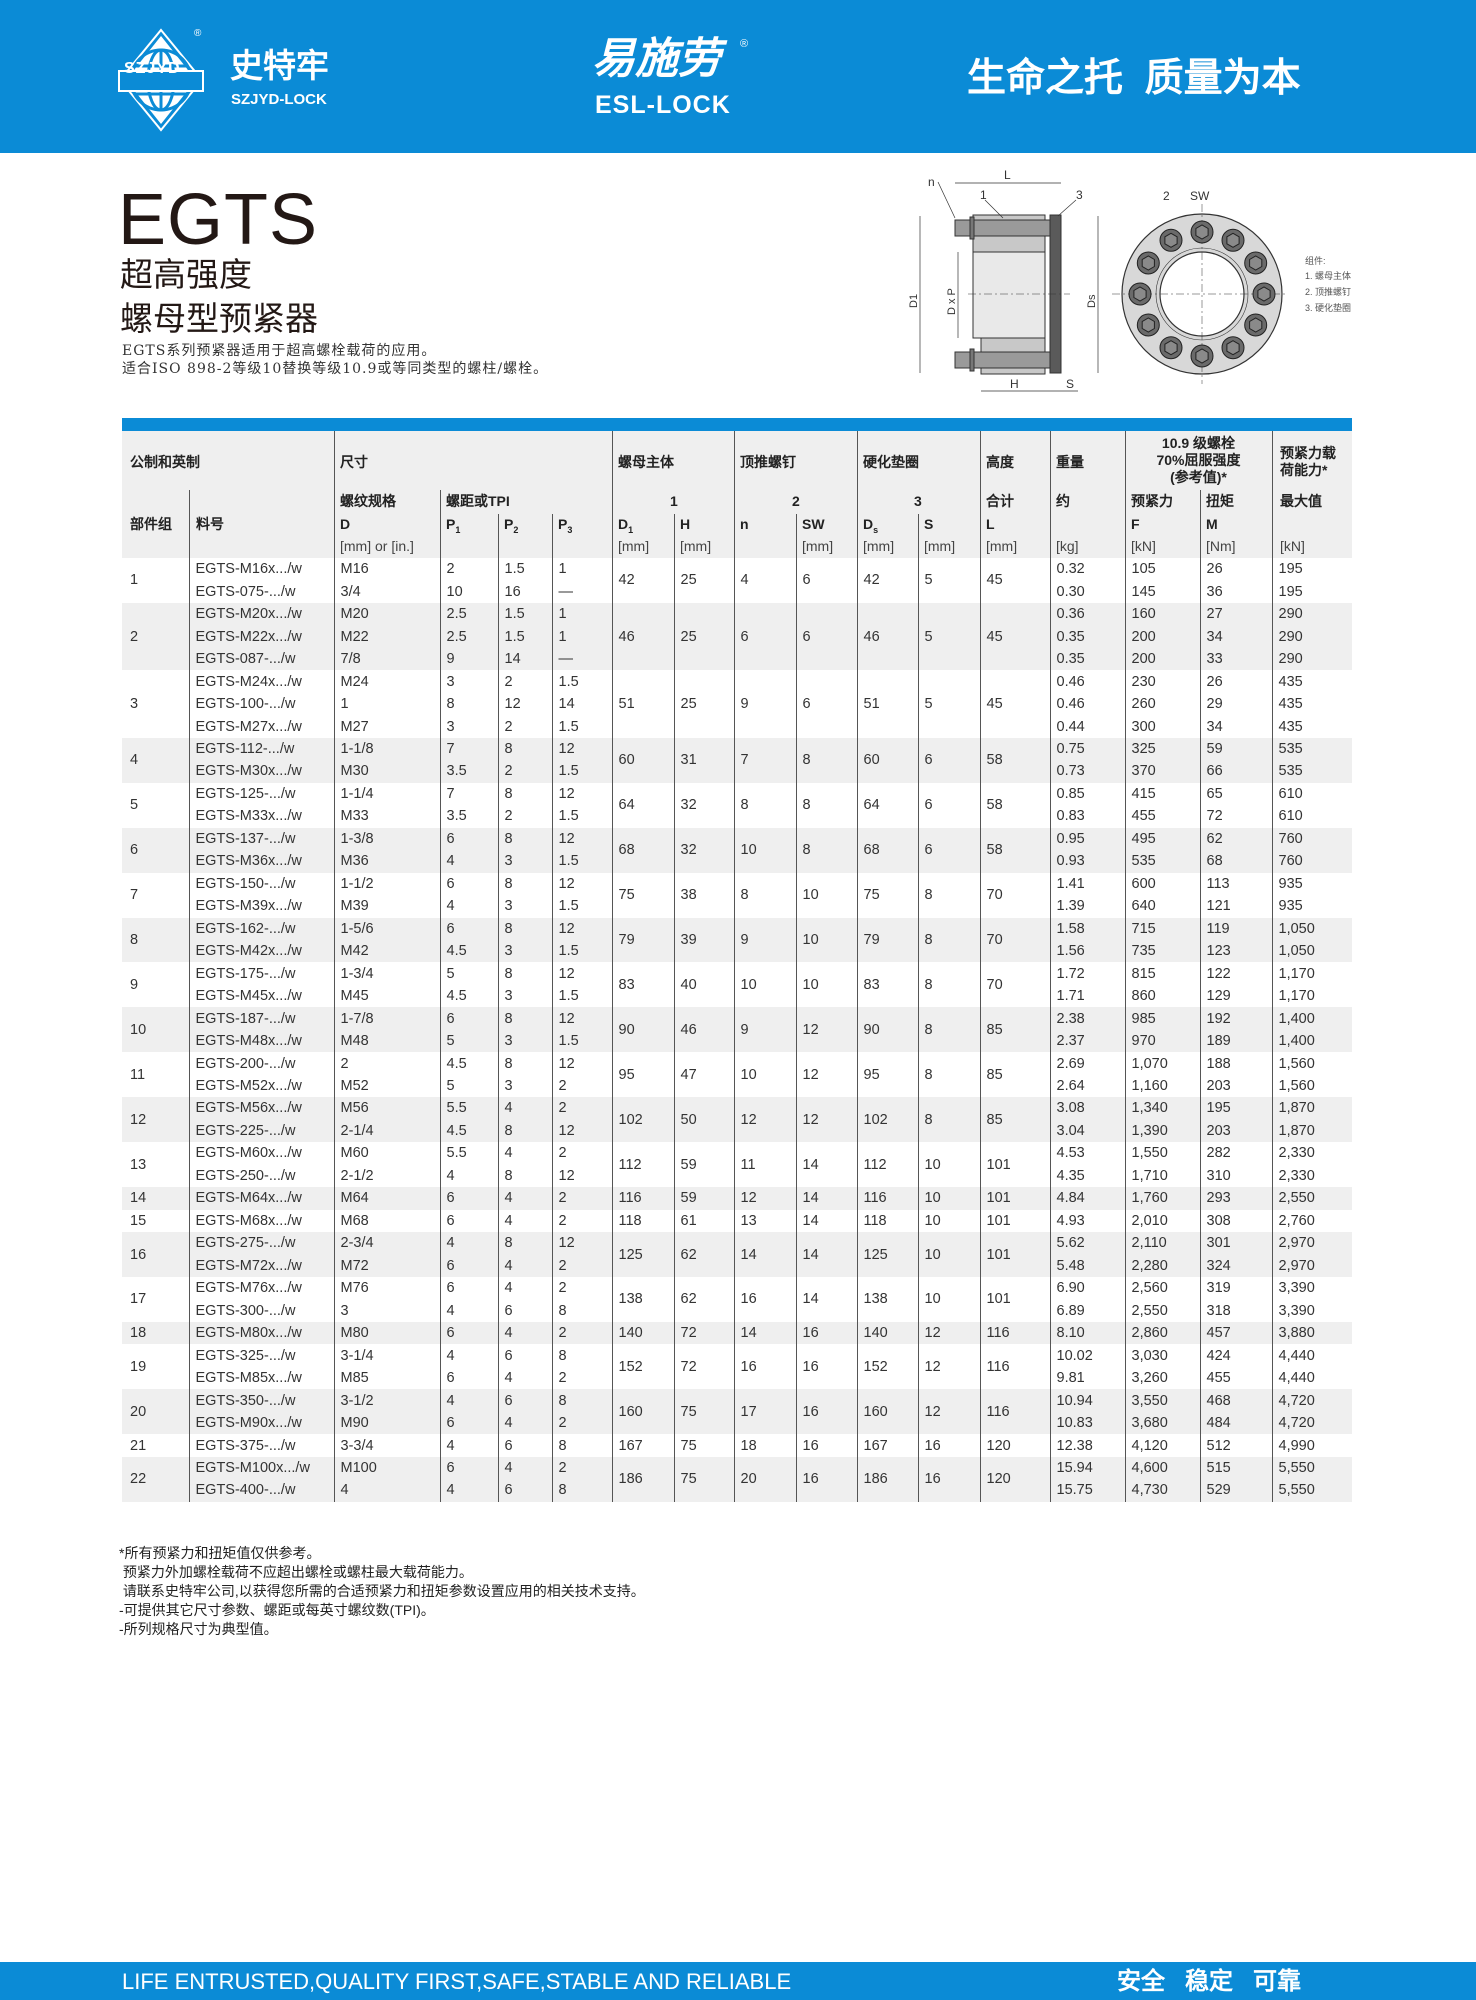 This screenshot has height=2000, width=1476. What do you see at coordinates (764, 580) in the screenshot?
I see `cell-n: 4` at bounding box center [764, 580].